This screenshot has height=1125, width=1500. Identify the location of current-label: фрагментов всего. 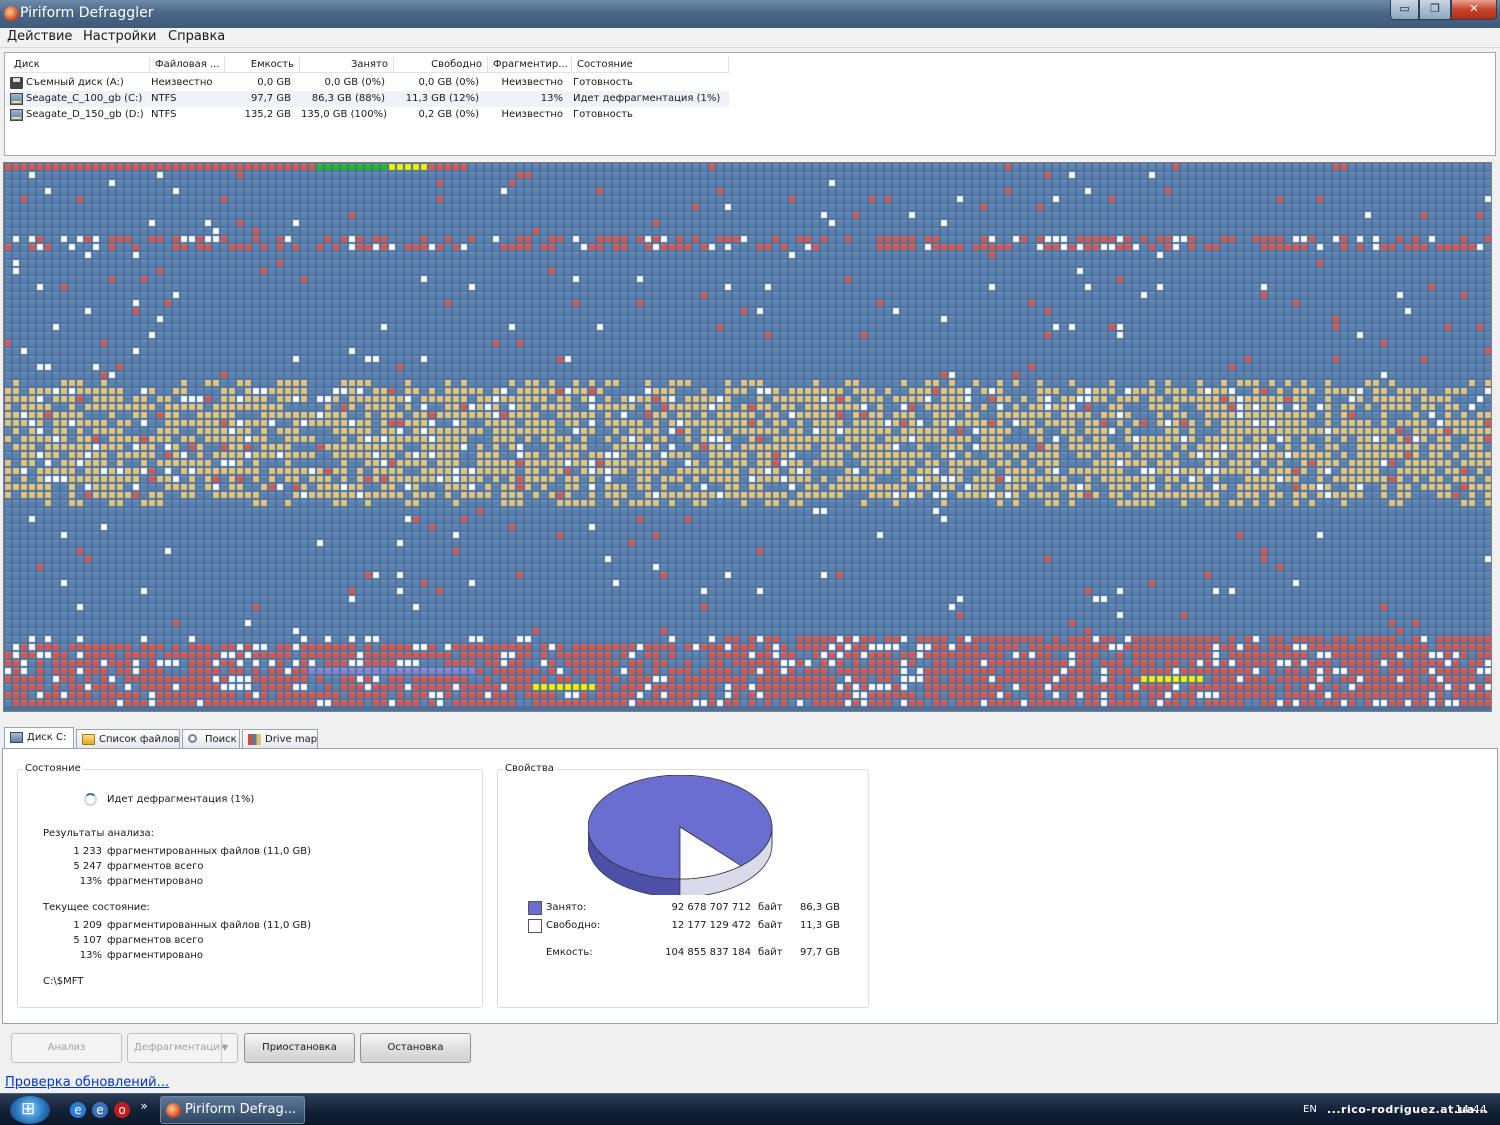
(155, 940).